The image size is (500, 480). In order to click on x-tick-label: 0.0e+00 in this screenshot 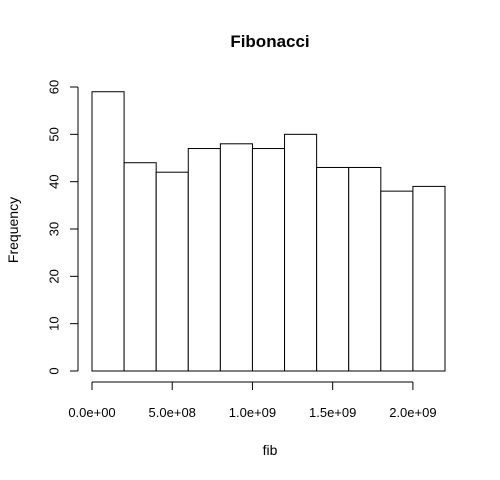, I will do `click(91, 412)`.